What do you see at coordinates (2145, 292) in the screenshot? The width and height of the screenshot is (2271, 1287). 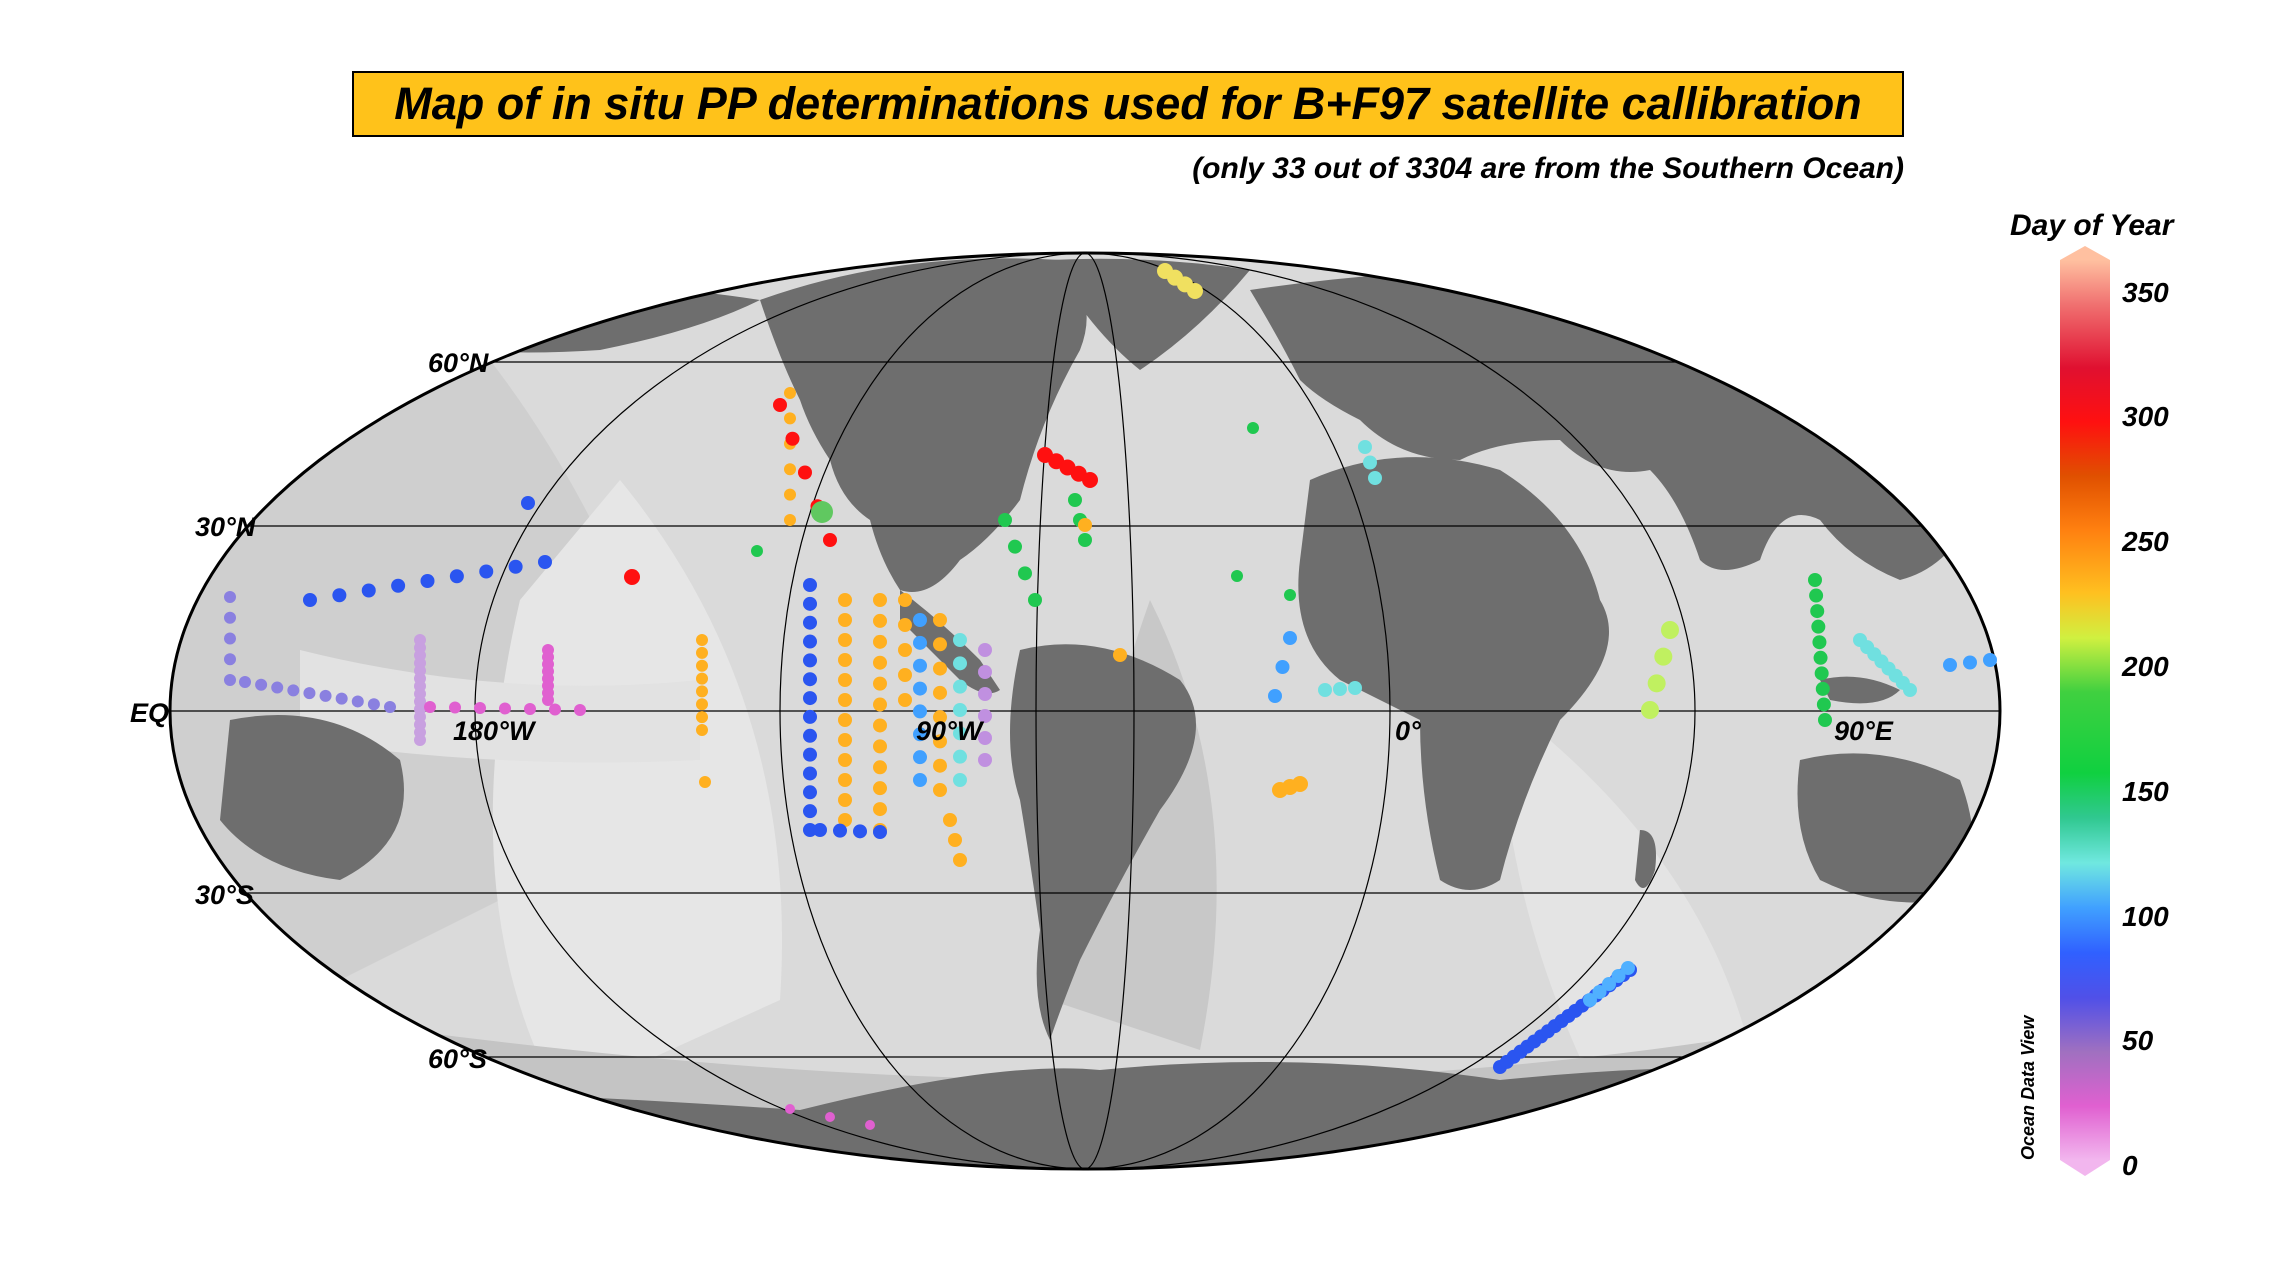 I see `colorbar-tick-350: 350` at bounding box center [2145, 292].